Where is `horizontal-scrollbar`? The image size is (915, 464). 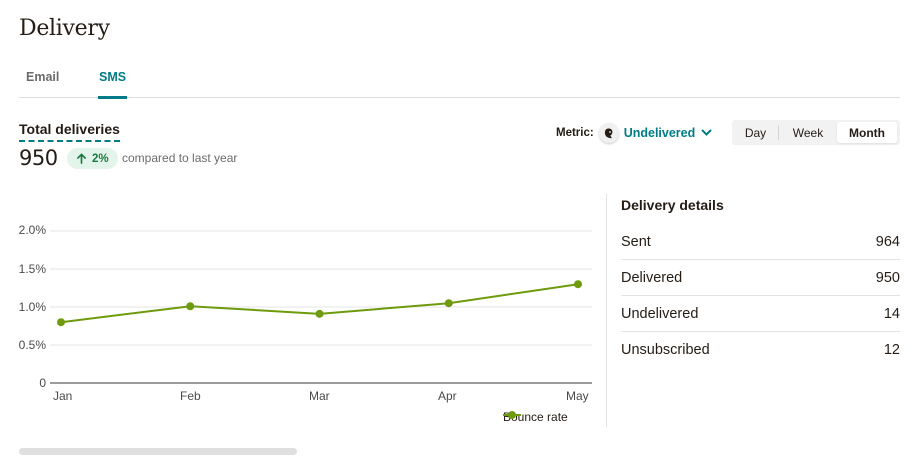 horizontal-scrollbar is located at coordinates (158, 451).